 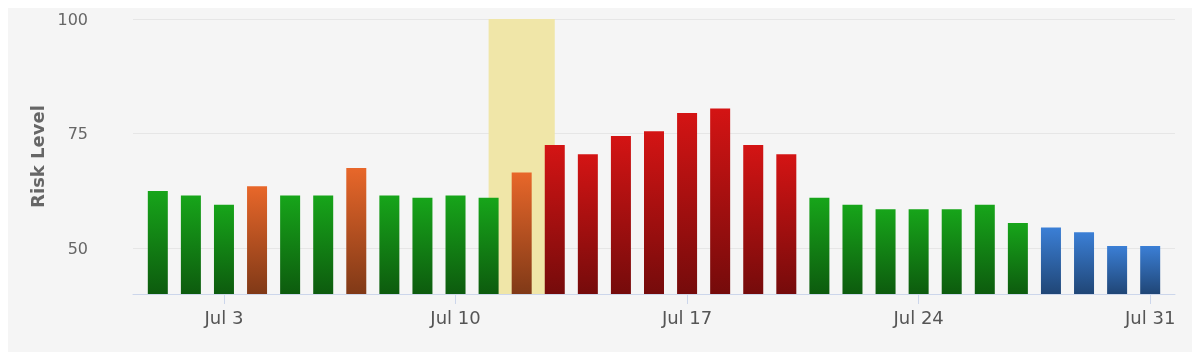 I want to click on y-tick-label: 50, so click(x=77, y=248).